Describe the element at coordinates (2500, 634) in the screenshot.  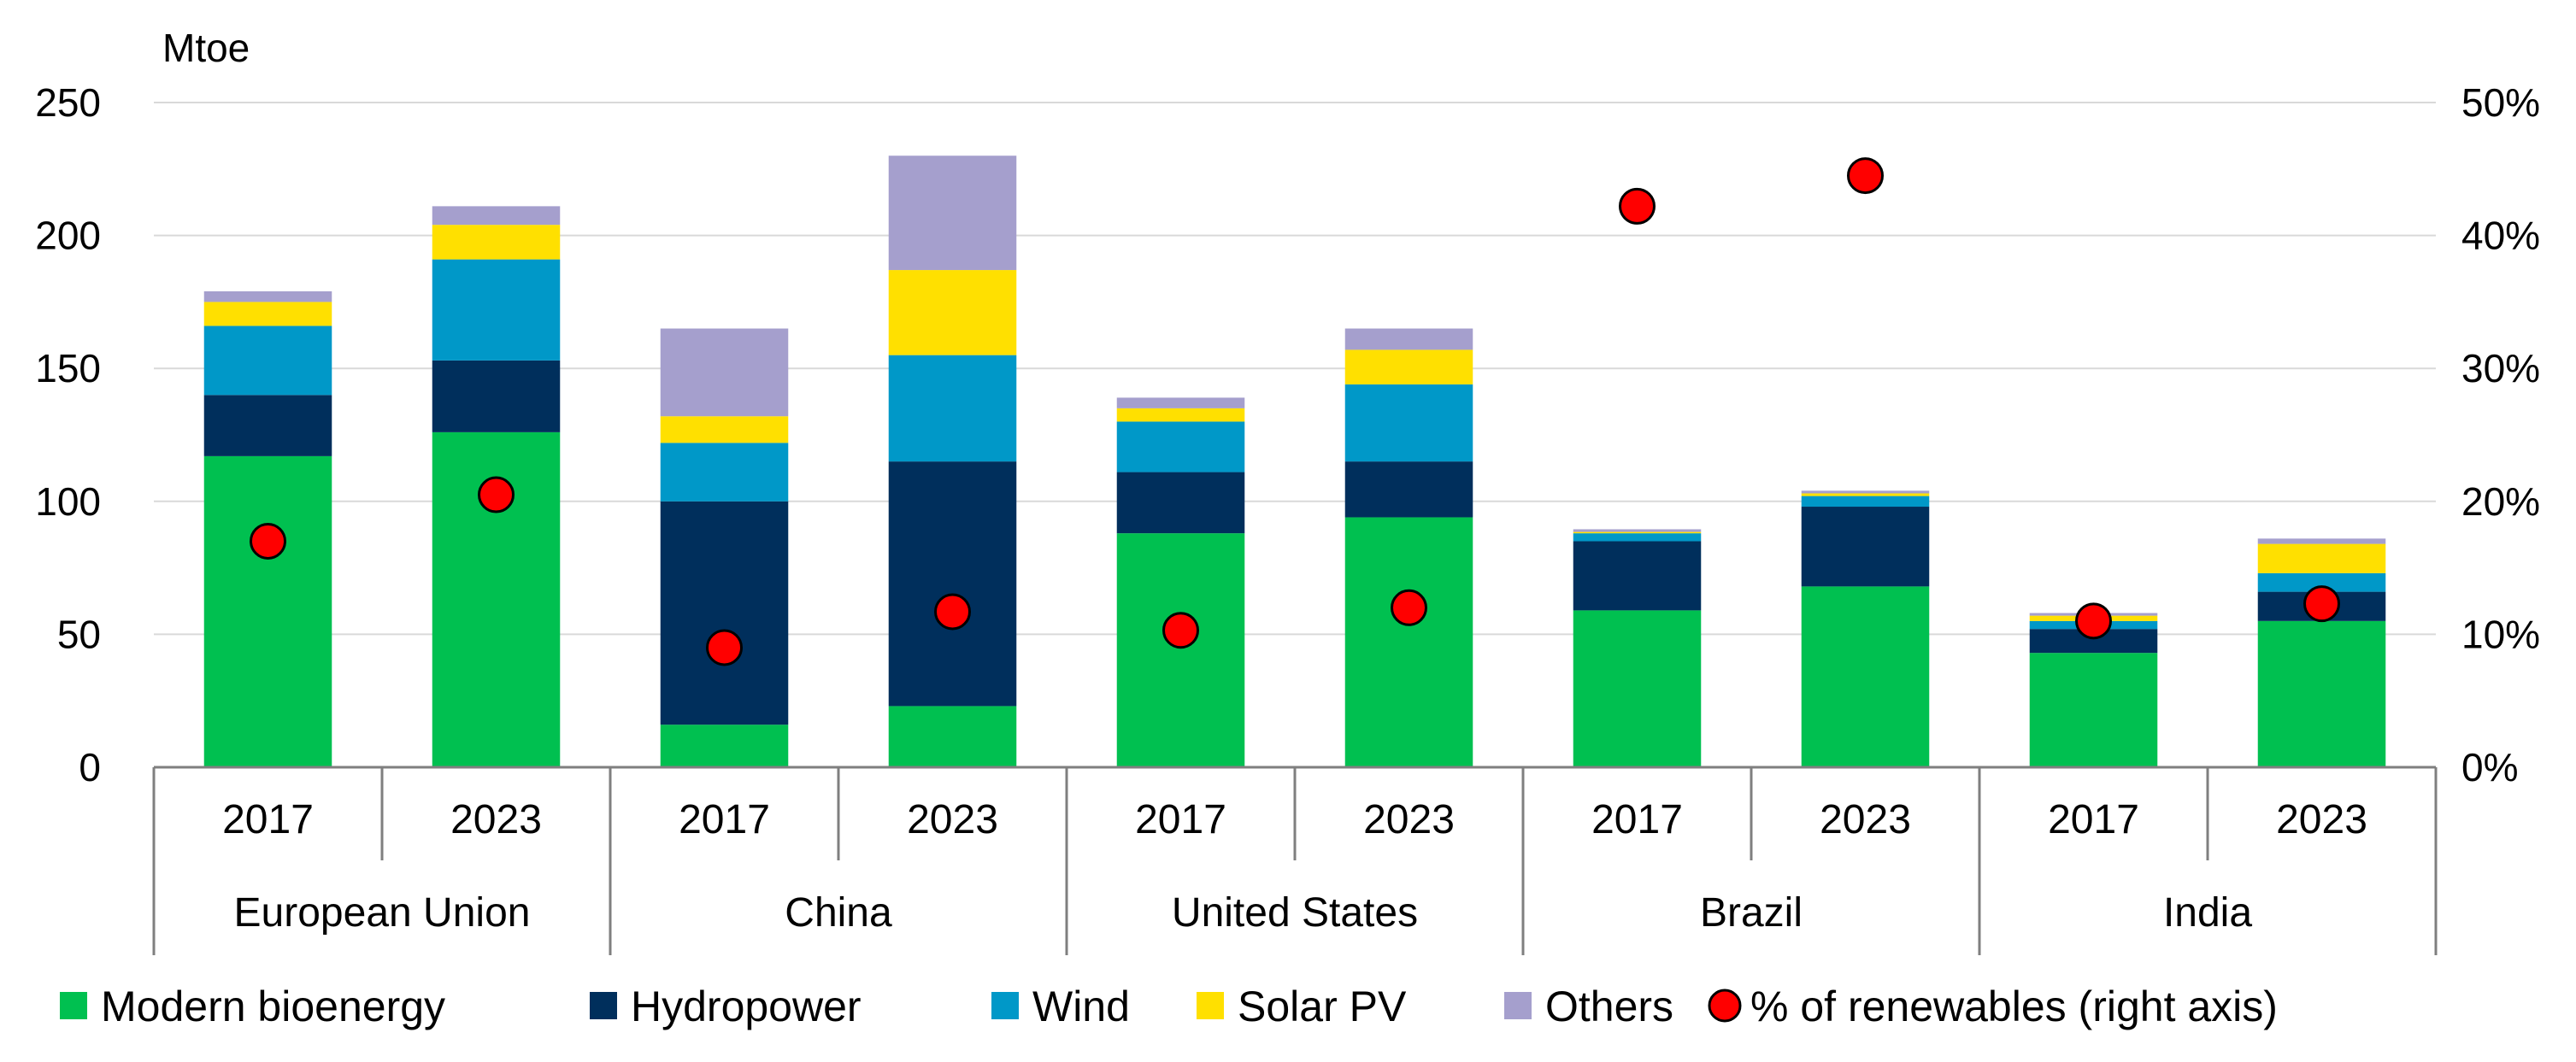
I see `y-right-tick-label: 10%` at that location.